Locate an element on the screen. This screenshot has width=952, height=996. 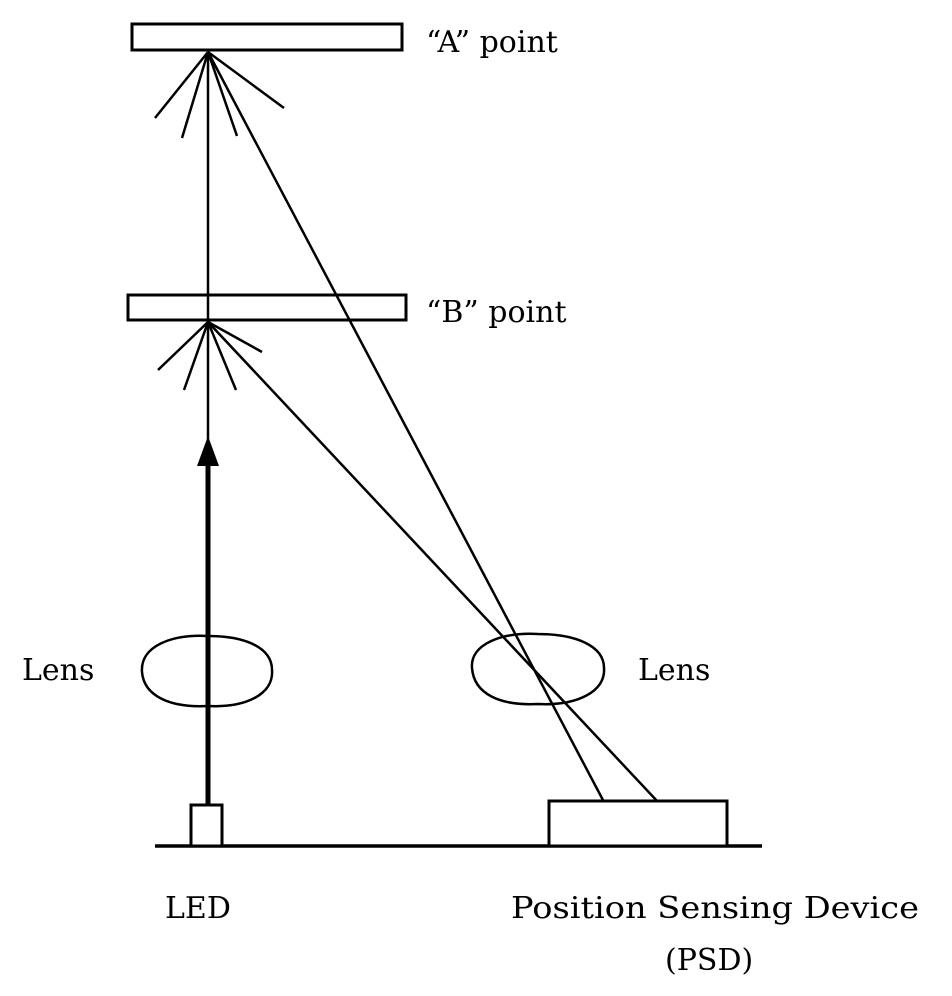
led-box is located at coordinates (206, 825).